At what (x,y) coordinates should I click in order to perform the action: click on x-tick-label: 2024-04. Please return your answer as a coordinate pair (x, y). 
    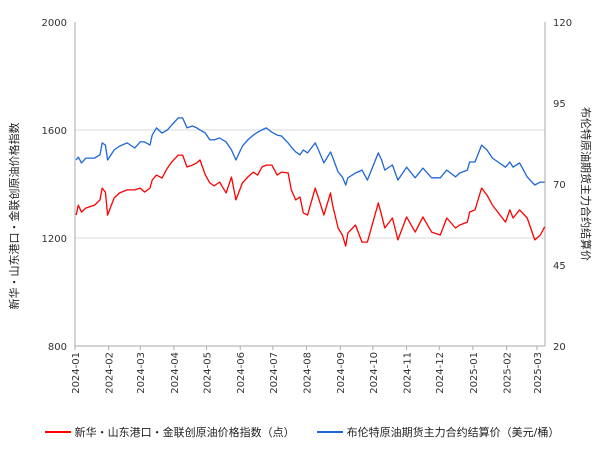
    Looking at the image, I should click on (175, 373).